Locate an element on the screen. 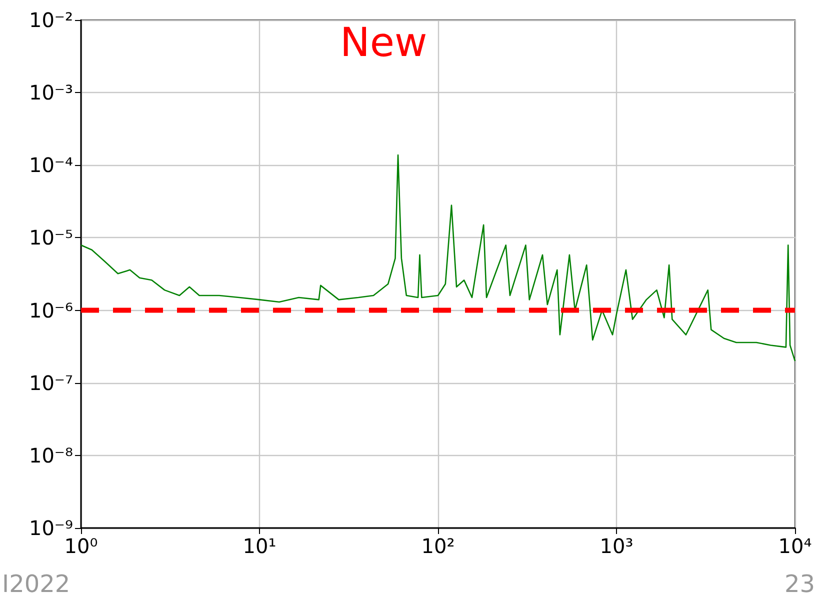 The width and height of the screenshot is (825, 598). y-tick-label: 10⁻⁷ is located at coordinates (50, 382).